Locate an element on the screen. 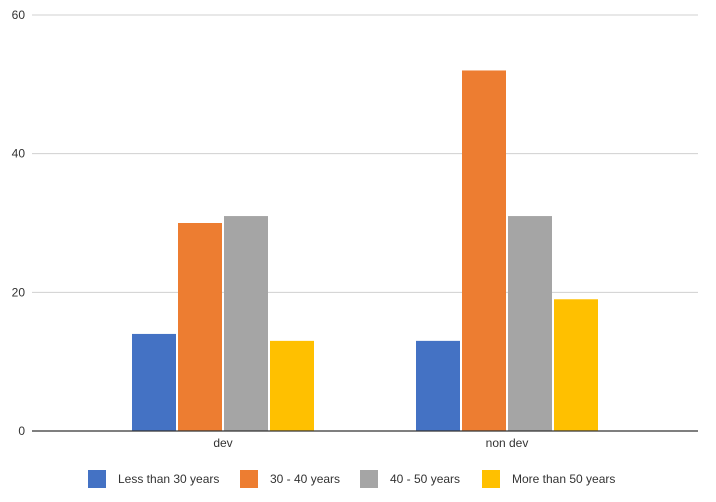 The image size is (716, 502). y-axis-tick-labels: 0 20 40 60 is located at coordinates (19, 223).